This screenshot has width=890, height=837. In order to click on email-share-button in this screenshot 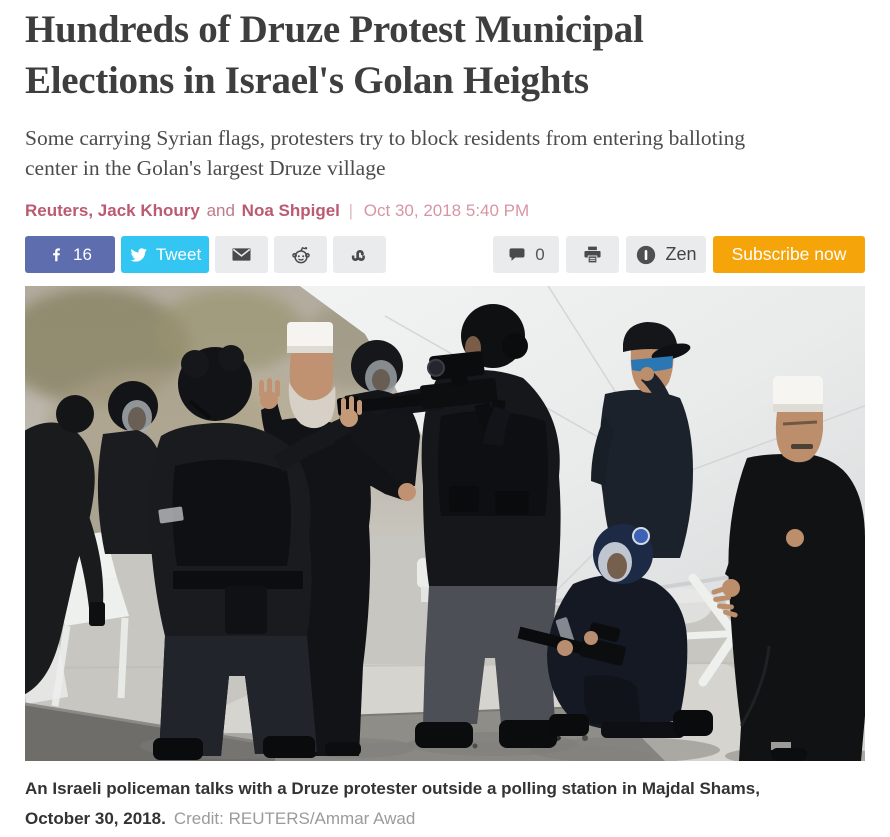, I will do `click(241, 255)`.